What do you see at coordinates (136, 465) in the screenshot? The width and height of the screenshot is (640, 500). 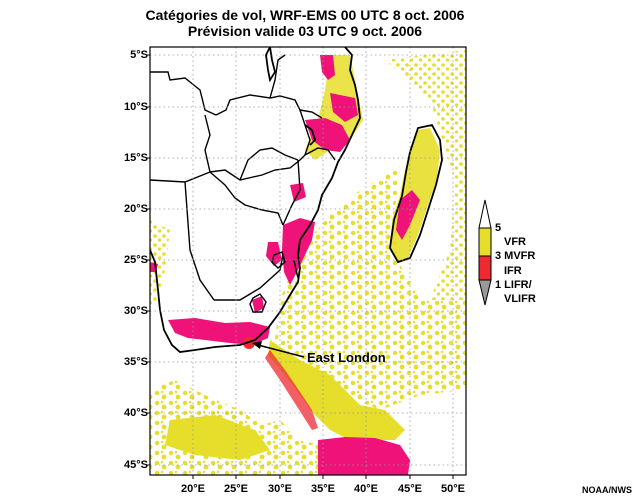 I see `y-tick-label: 45°S` at bounding box center [136, 465].